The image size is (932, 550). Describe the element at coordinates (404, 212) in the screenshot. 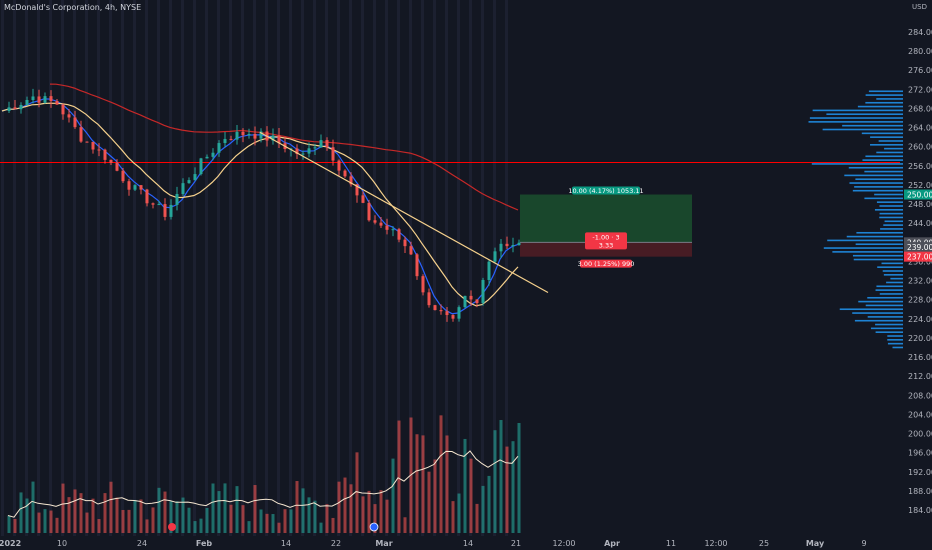

I see `trendline` at that location.